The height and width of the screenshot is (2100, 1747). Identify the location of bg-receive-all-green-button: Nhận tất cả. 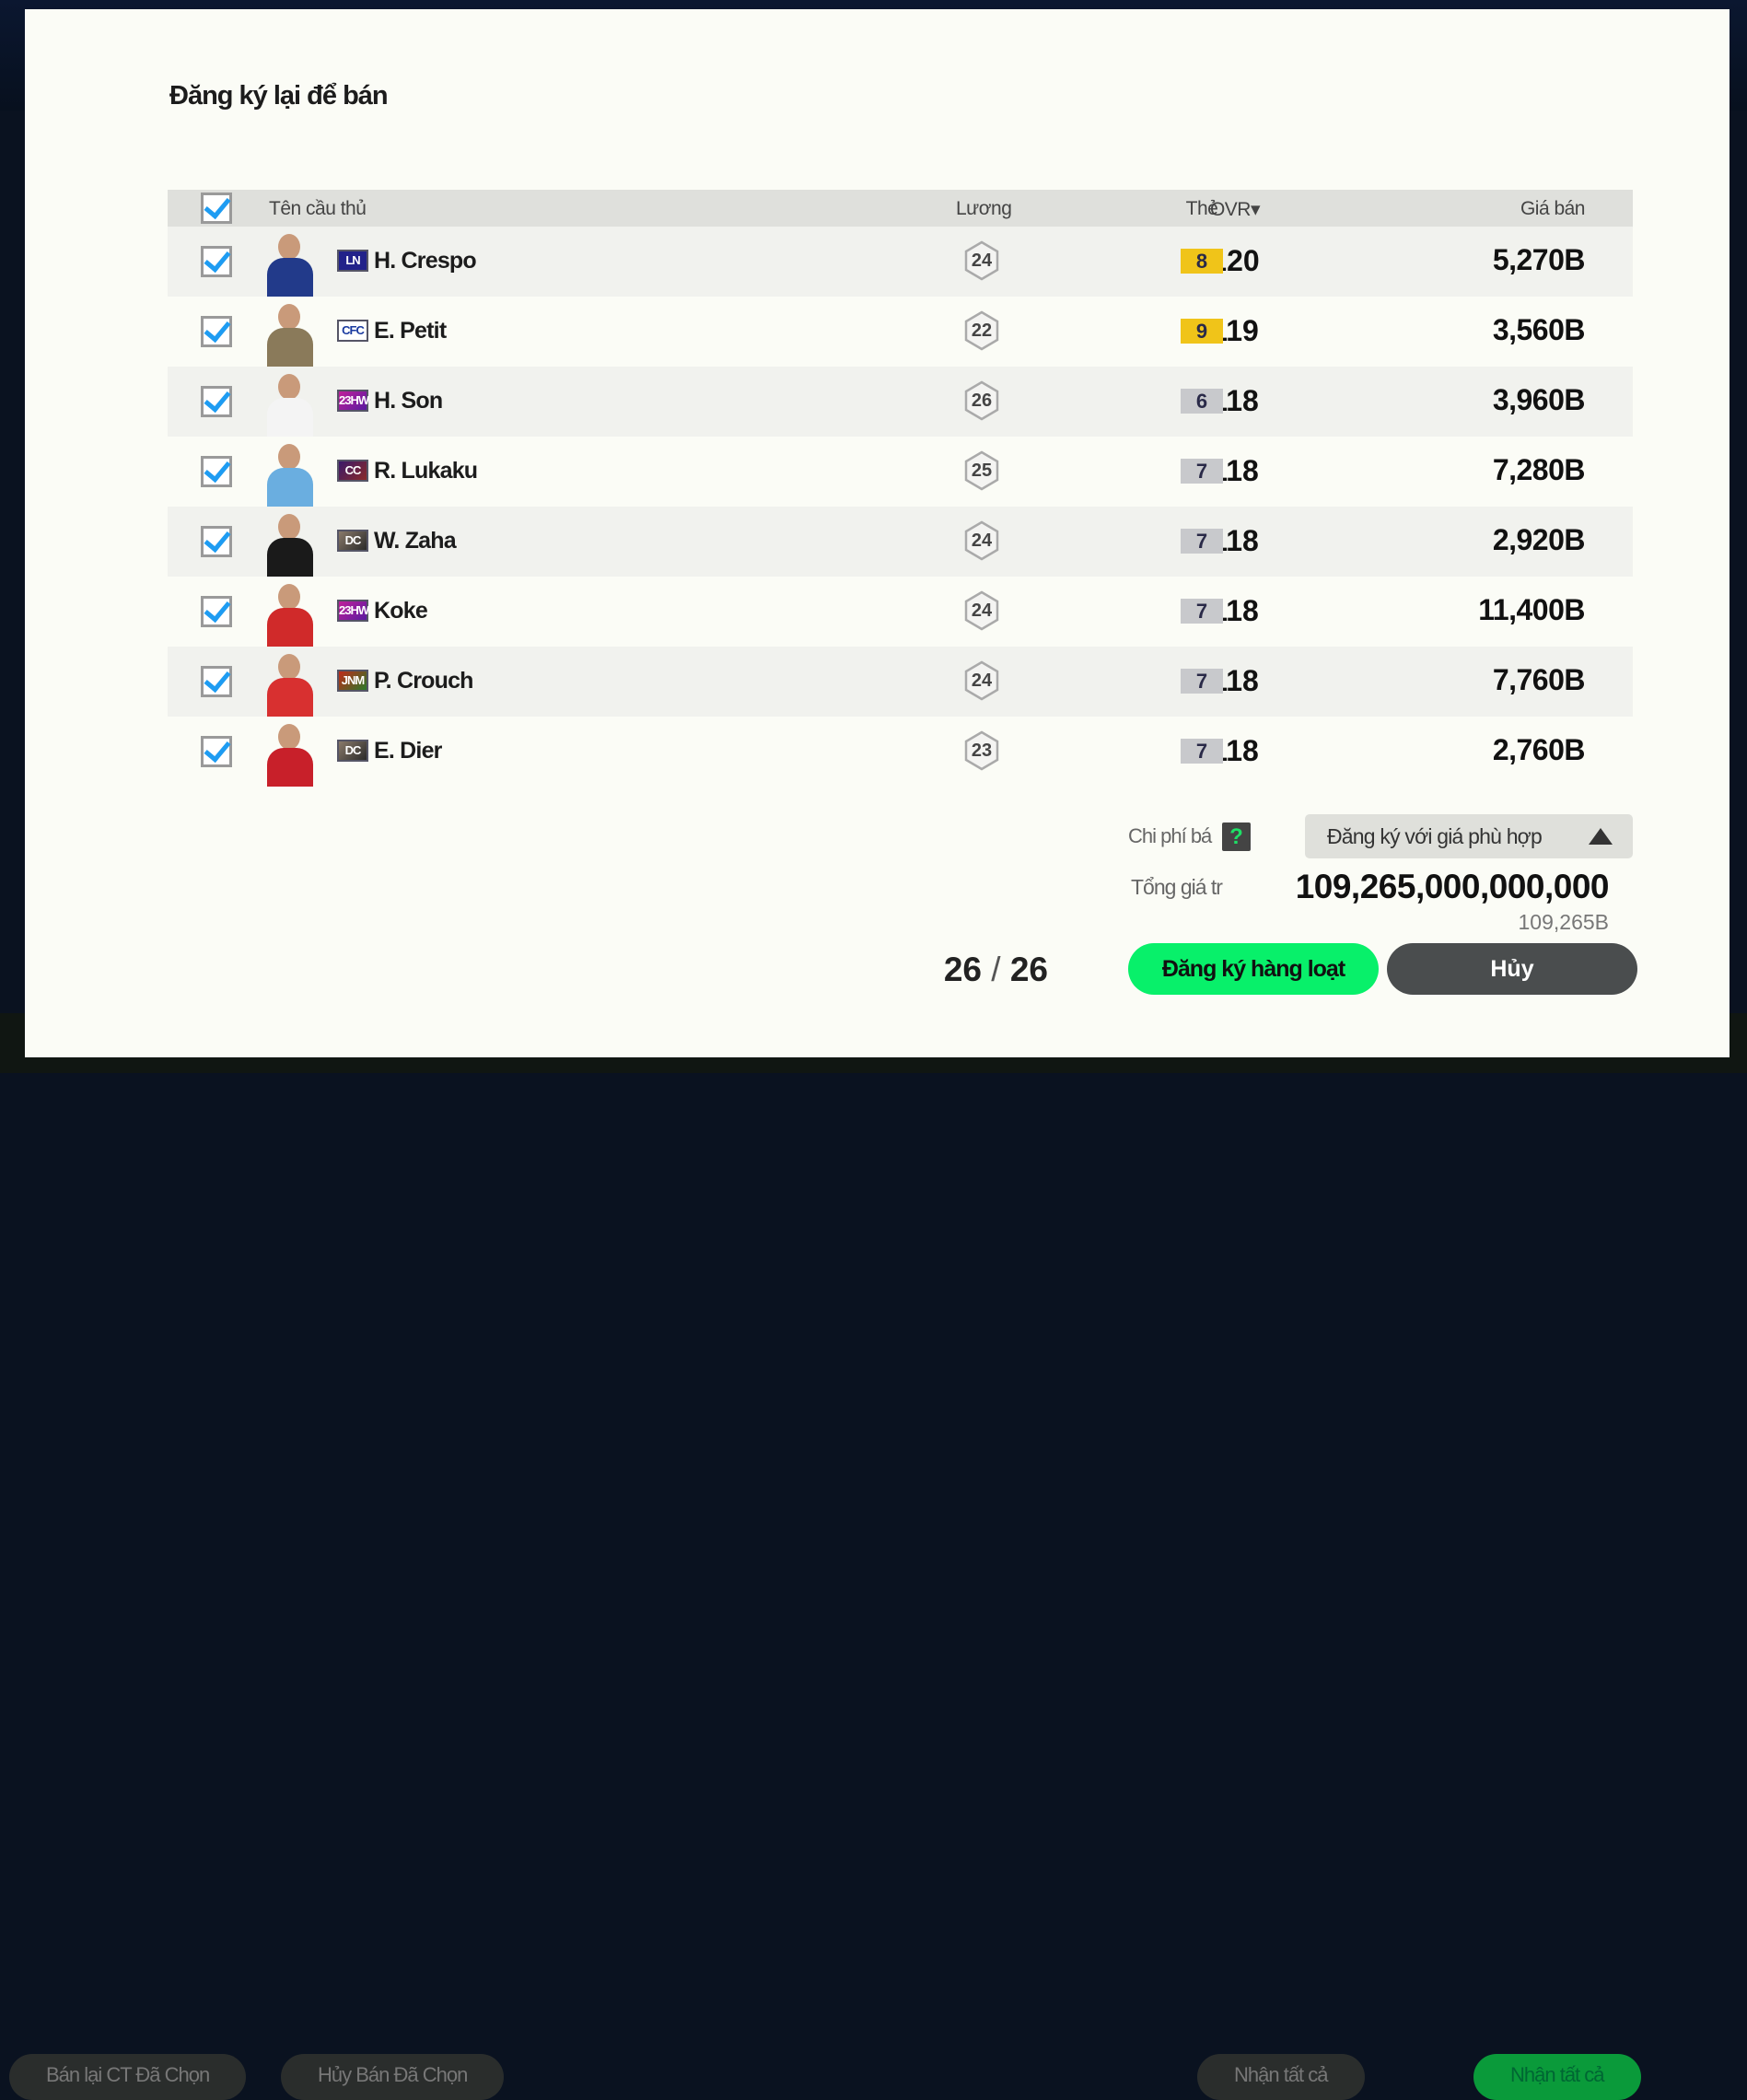
(1557, 2077).